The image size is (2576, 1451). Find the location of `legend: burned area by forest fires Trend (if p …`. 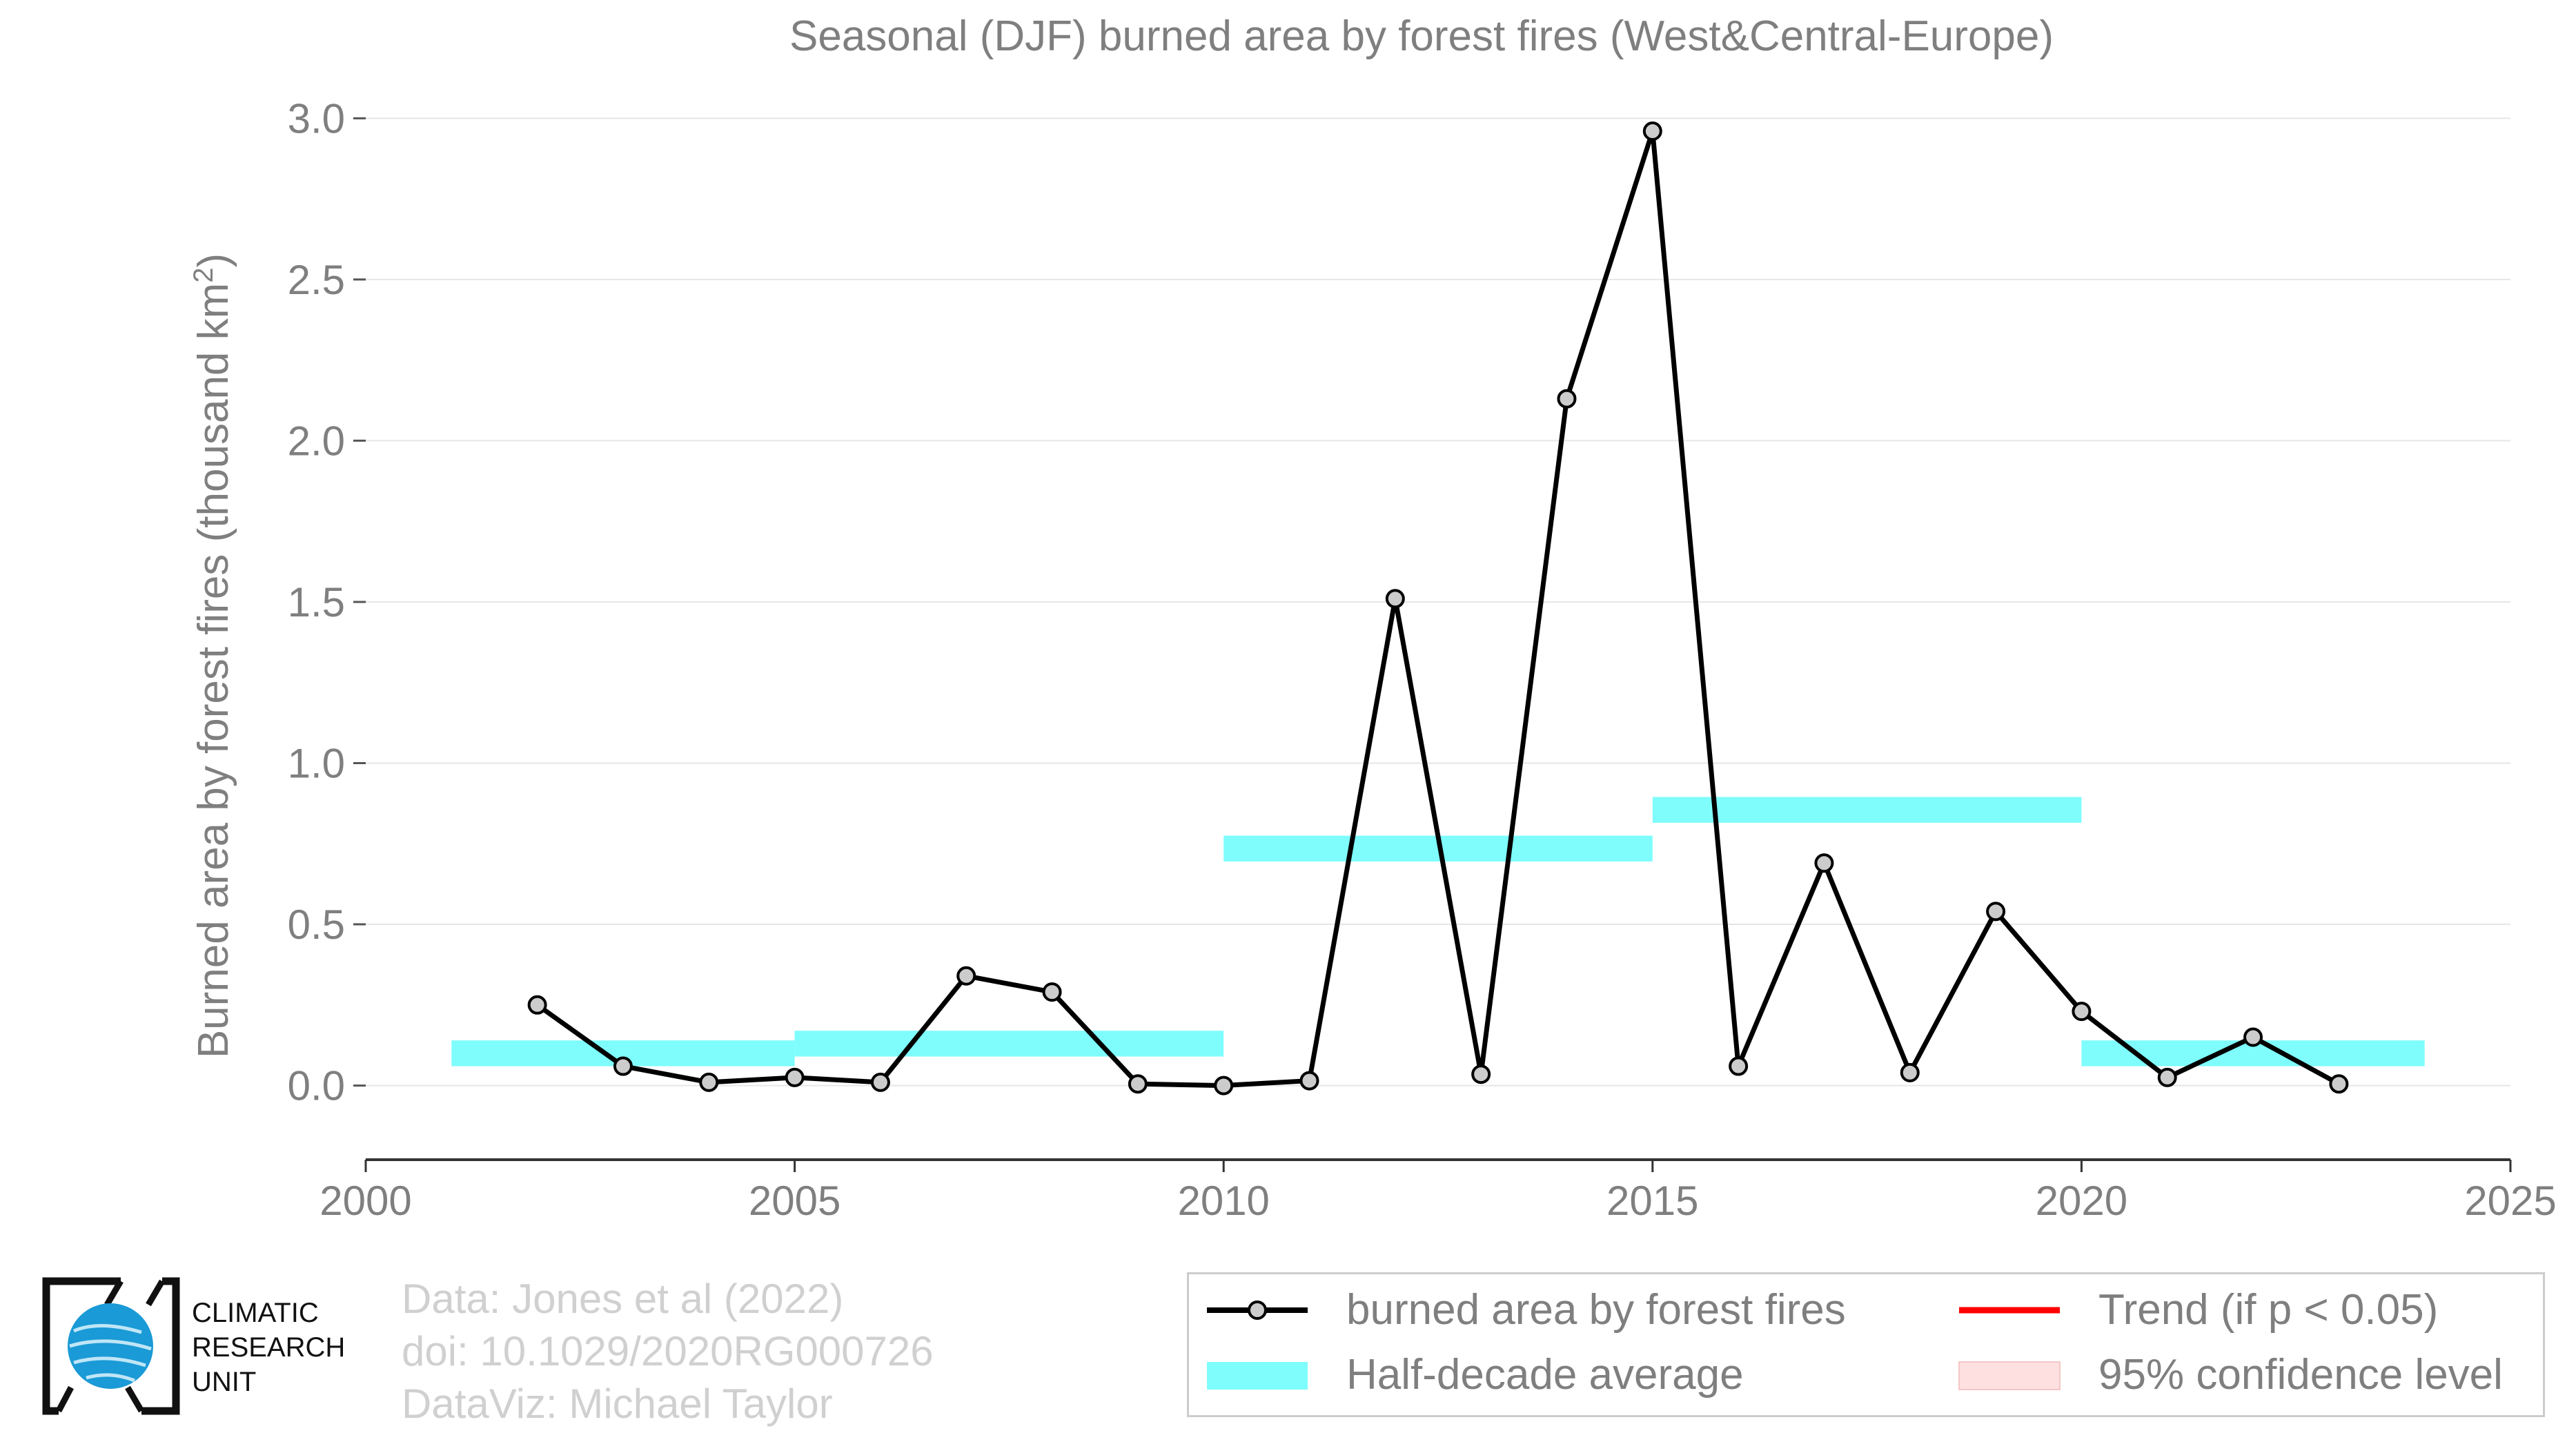

legend: burned area by forest fires Trend (if p … is located at coordinates (1866, 1344).